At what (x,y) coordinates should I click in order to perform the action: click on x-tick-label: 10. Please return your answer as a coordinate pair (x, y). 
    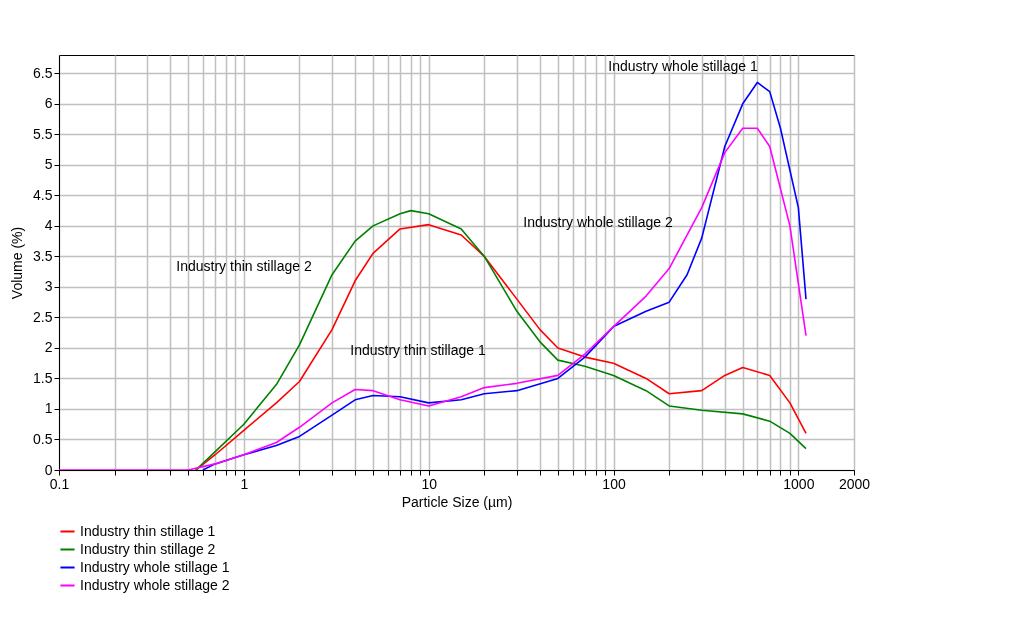
    Looking at the image, I should click on (429, 483).